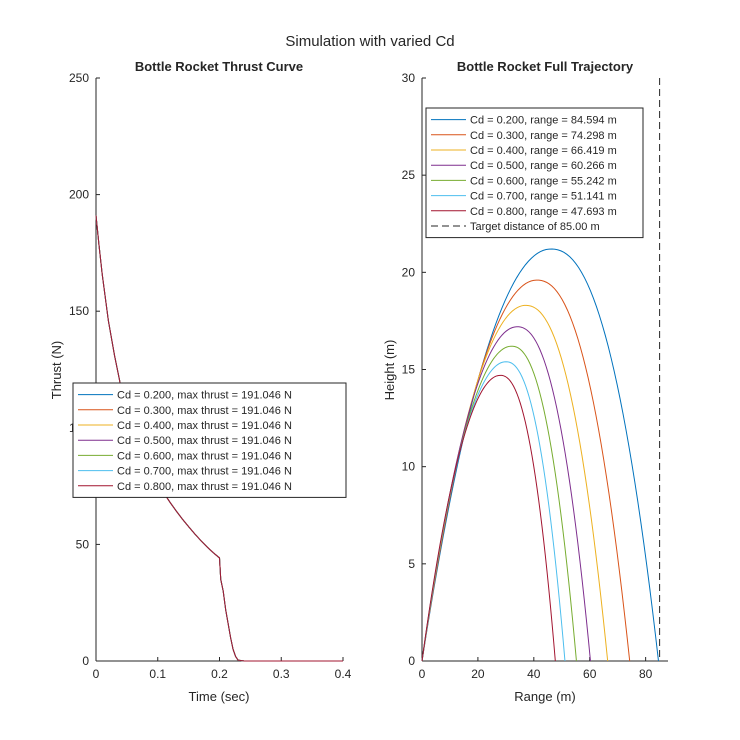 The height and width of the screenshot is (740, 740). I want to click on thrust-y-tick-label: 50, so click(83, 544).